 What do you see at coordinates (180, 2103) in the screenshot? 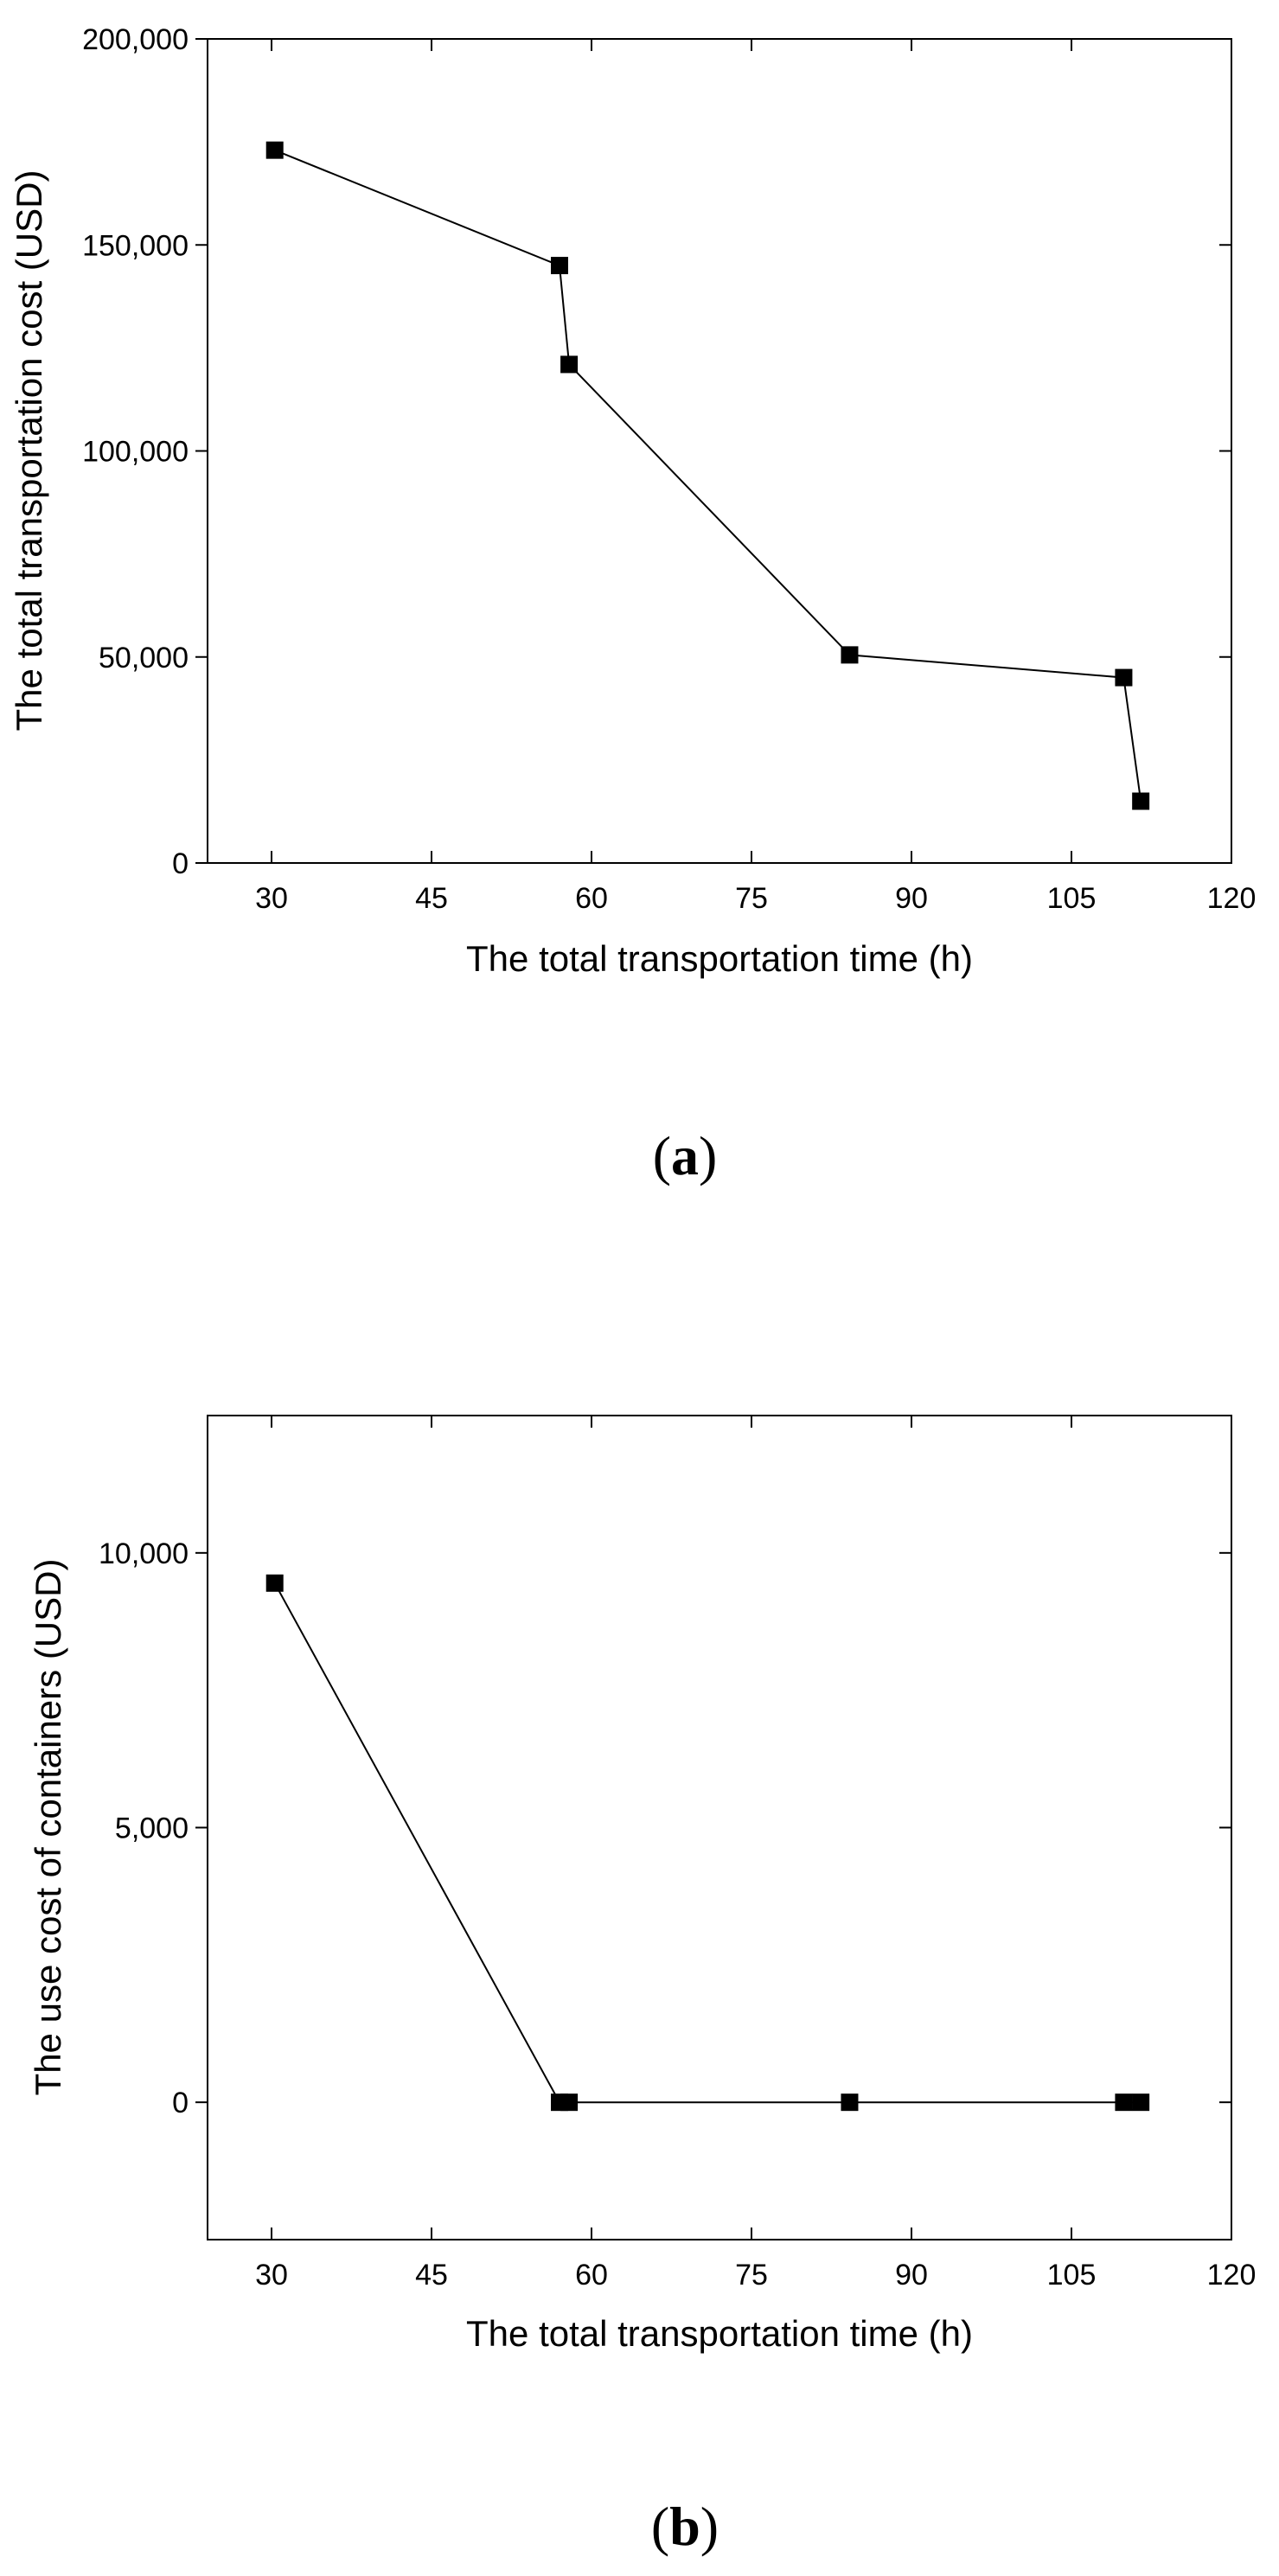
I see `y-tick-label-b: 0` at bounding box center [180, 2103].